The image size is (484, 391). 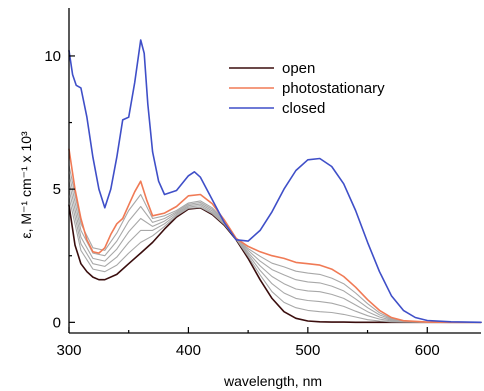 I want to click on x-tick-label: 400, so click(x=188, y=350).